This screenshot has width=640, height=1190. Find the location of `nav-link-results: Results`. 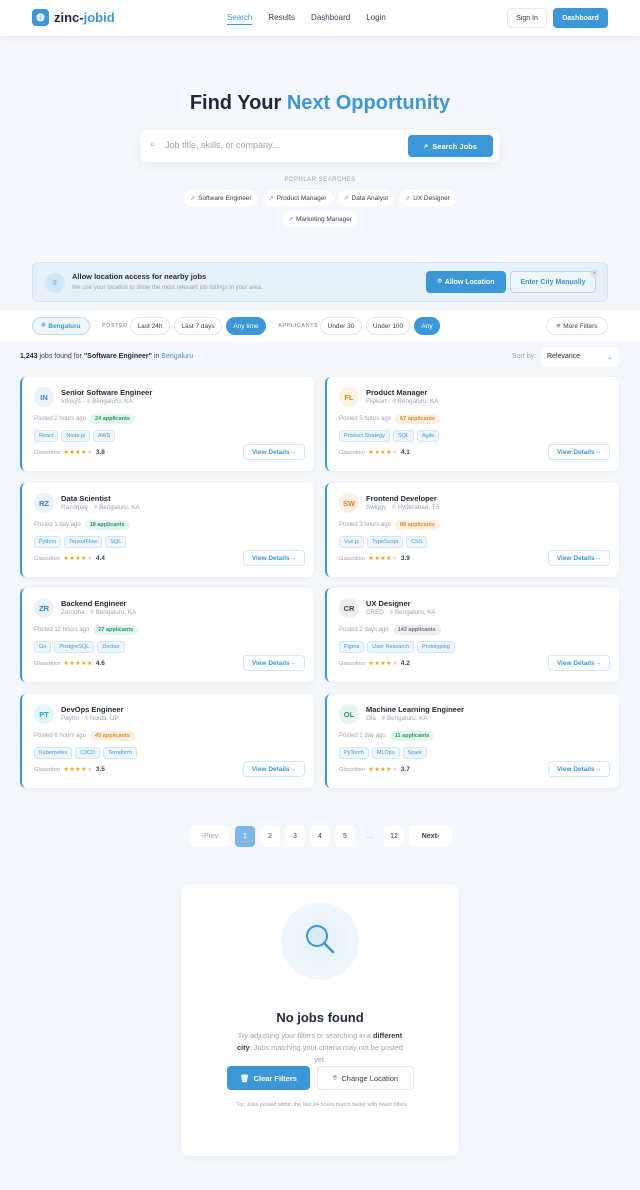

nav-link-results: Results is located at coordinates (282, 17).